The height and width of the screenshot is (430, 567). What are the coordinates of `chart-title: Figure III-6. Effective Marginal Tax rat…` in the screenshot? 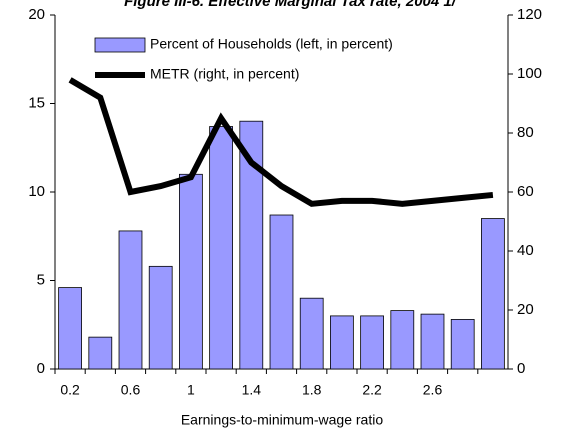 It's located at (291, 5).